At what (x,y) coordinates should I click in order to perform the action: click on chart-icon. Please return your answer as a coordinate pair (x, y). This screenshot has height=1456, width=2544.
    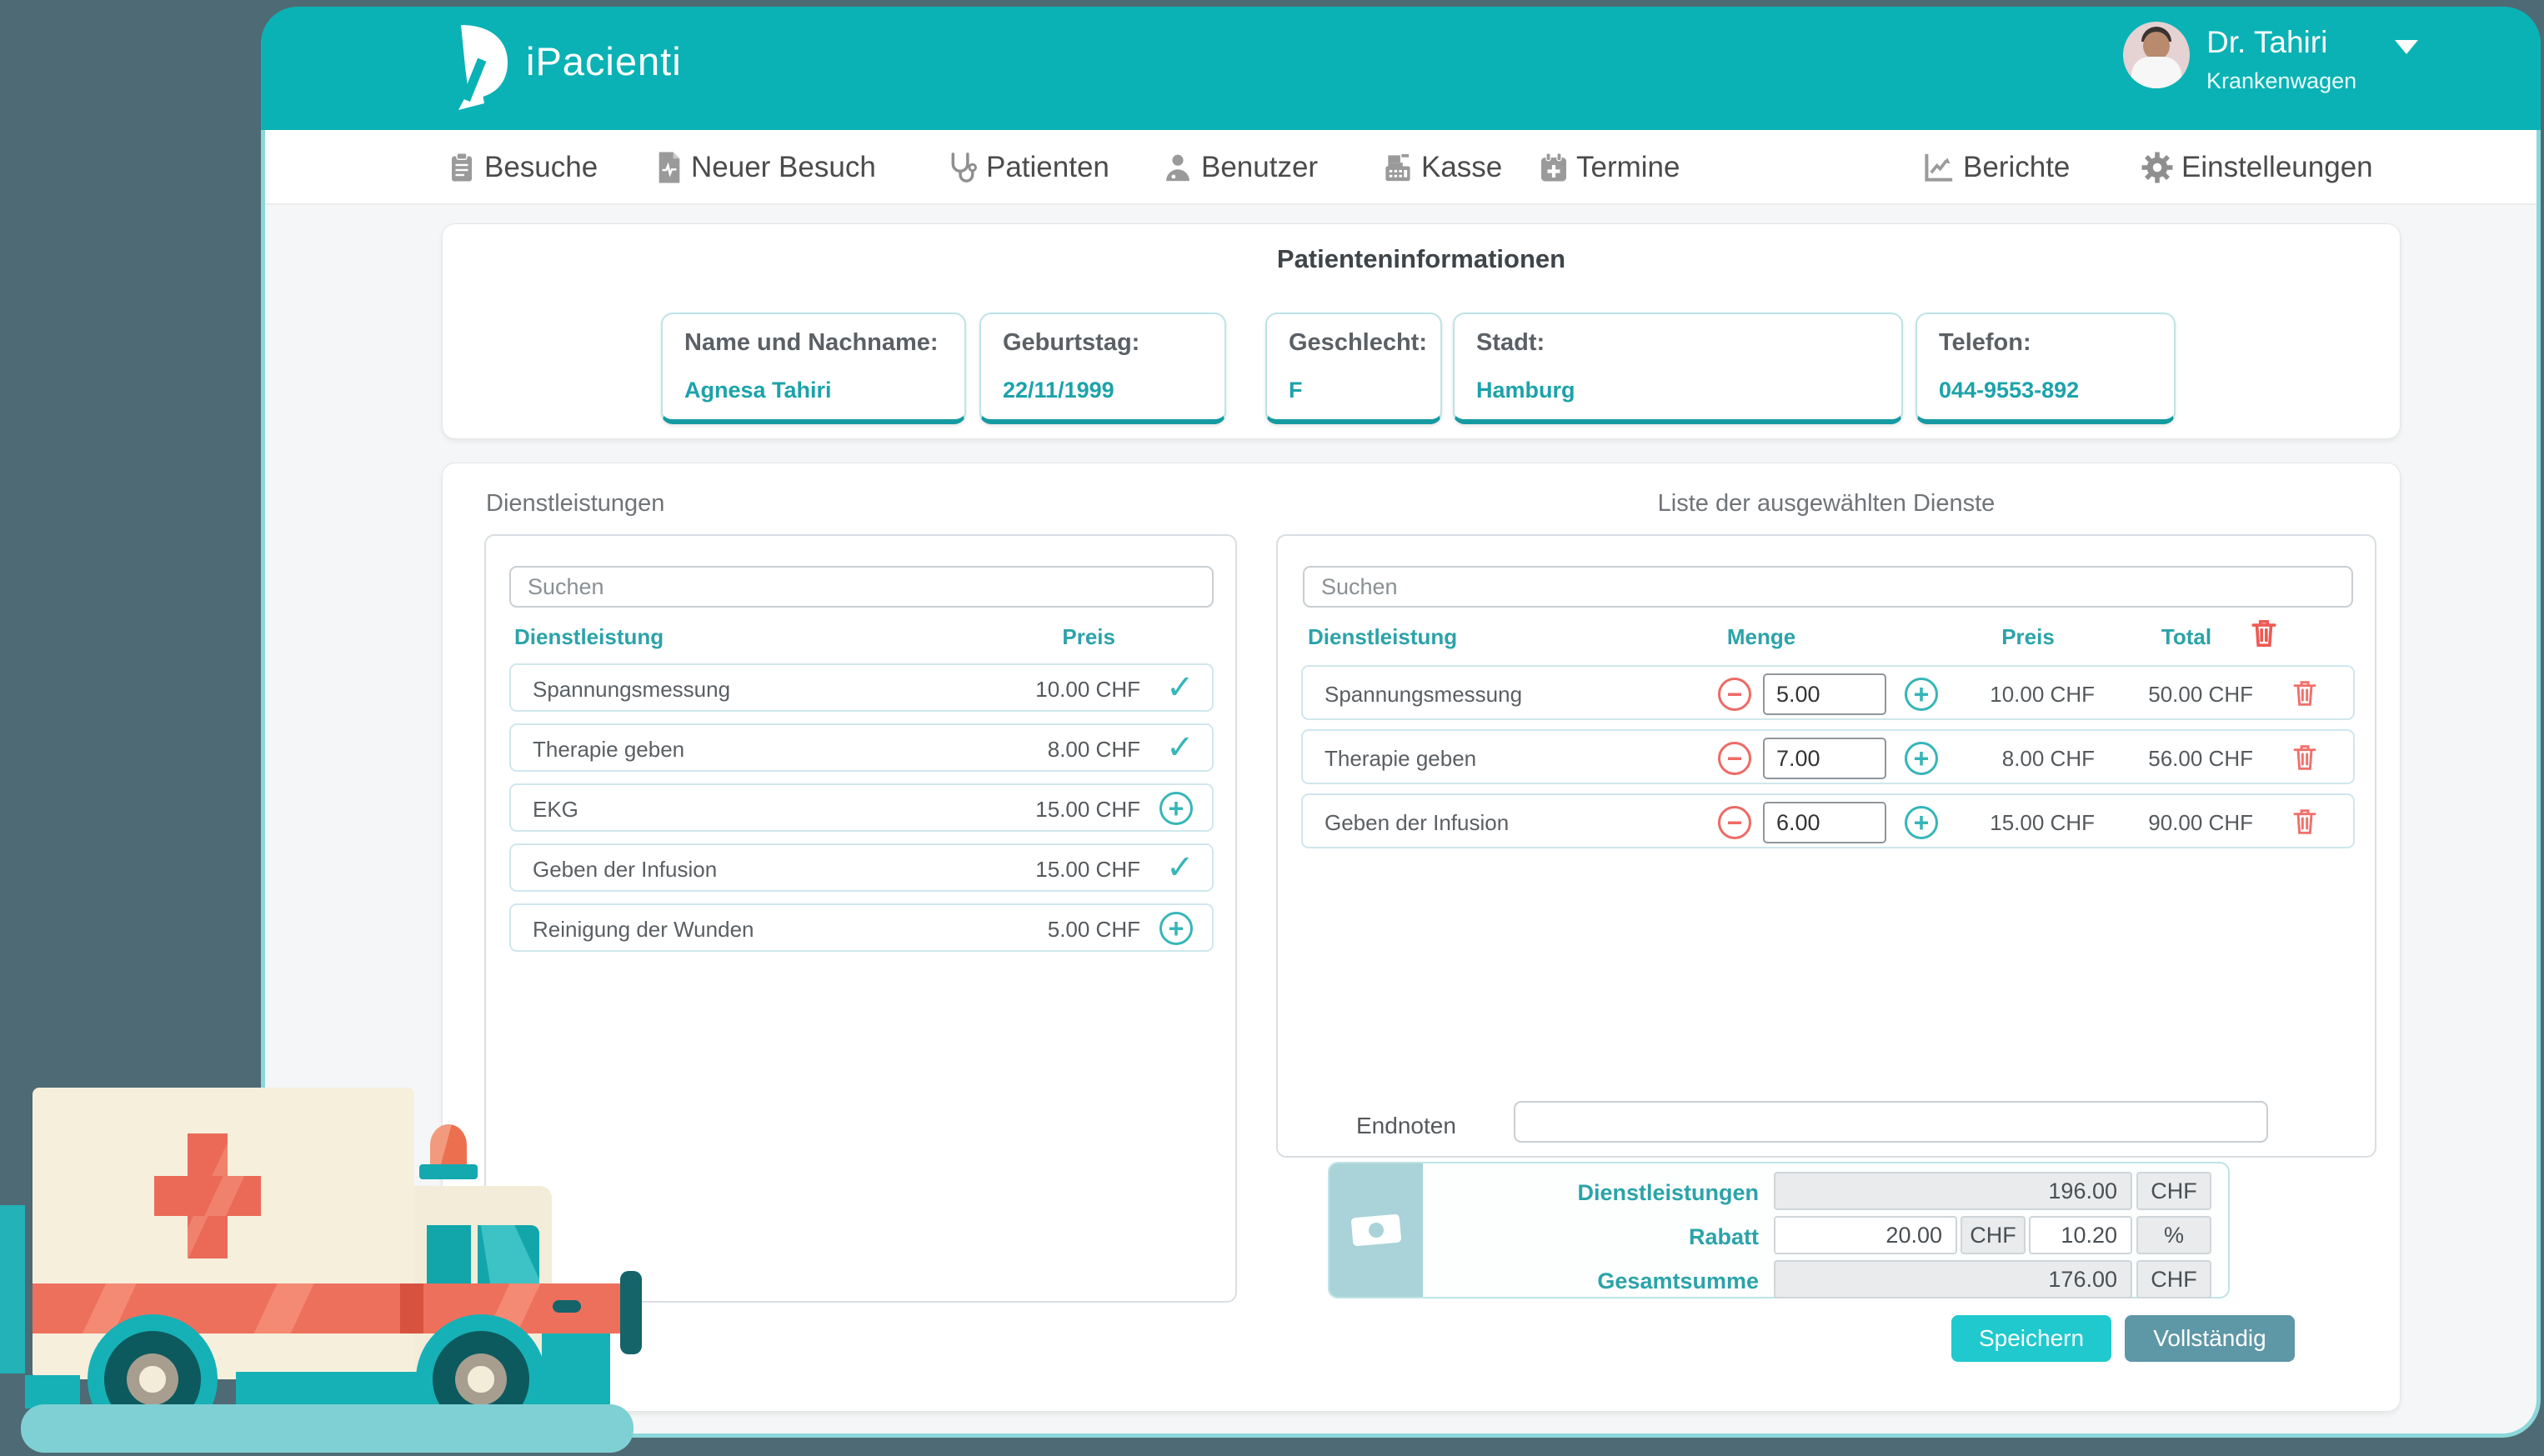
    Looking at the image, I should click on (1939, 167).